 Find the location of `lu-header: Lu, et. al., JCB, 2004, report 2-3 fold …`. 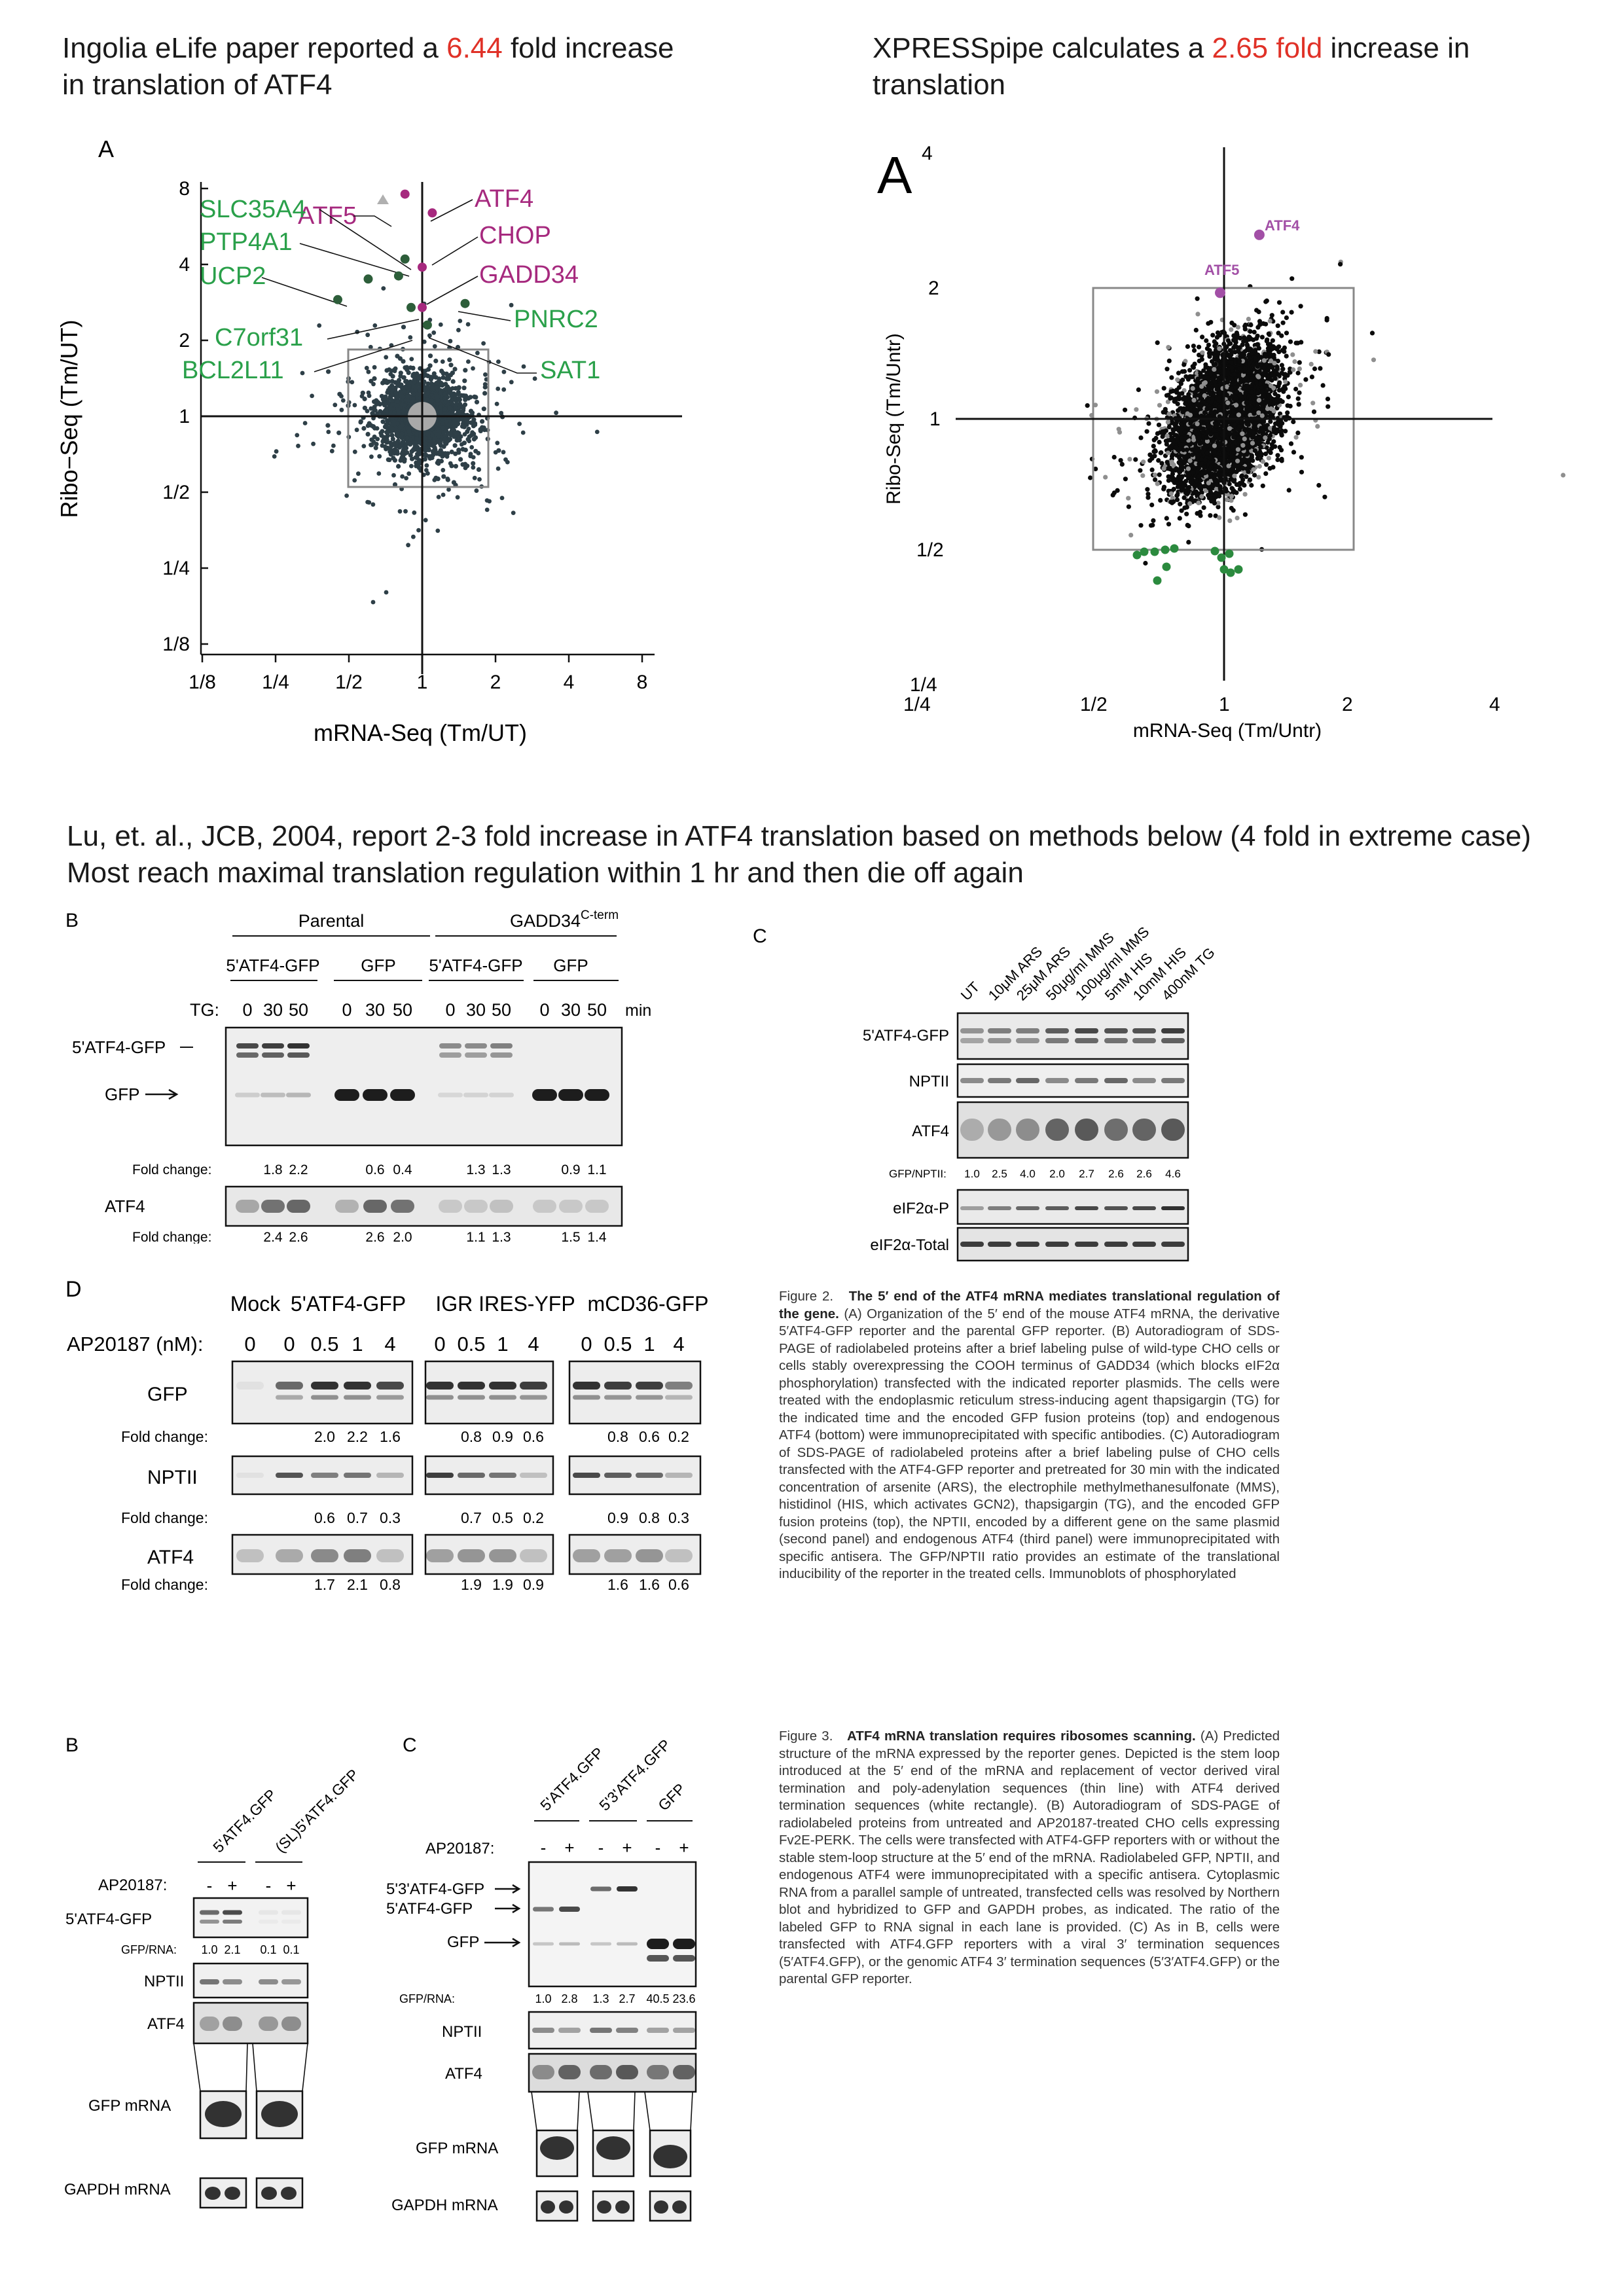

lu-header: Lu, et. al., JCB, 2004, report 2-3 fold … is located at coordinates (799, 854).